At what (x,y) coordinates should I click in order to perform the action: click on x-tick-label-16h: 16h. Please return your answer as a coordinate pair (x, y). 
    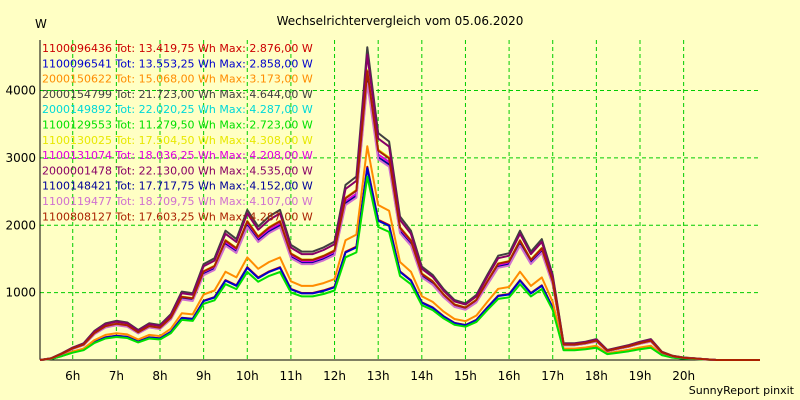
    Looking at the image, I should click on (509, 376).